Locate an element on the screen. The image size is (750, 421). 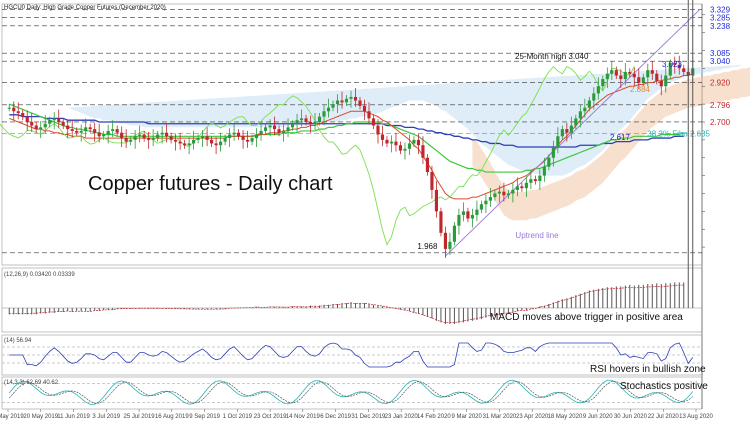
rsi-note: RSI hovers in bullish zone is located at coordinates (648, 369).